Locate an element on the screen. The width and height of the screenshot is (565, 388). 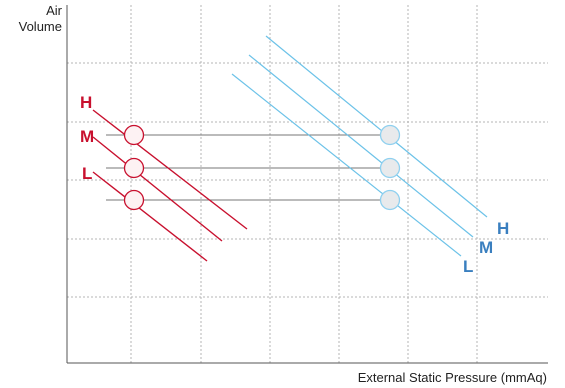
operating-point-markers is located at coordinates (262, 167).